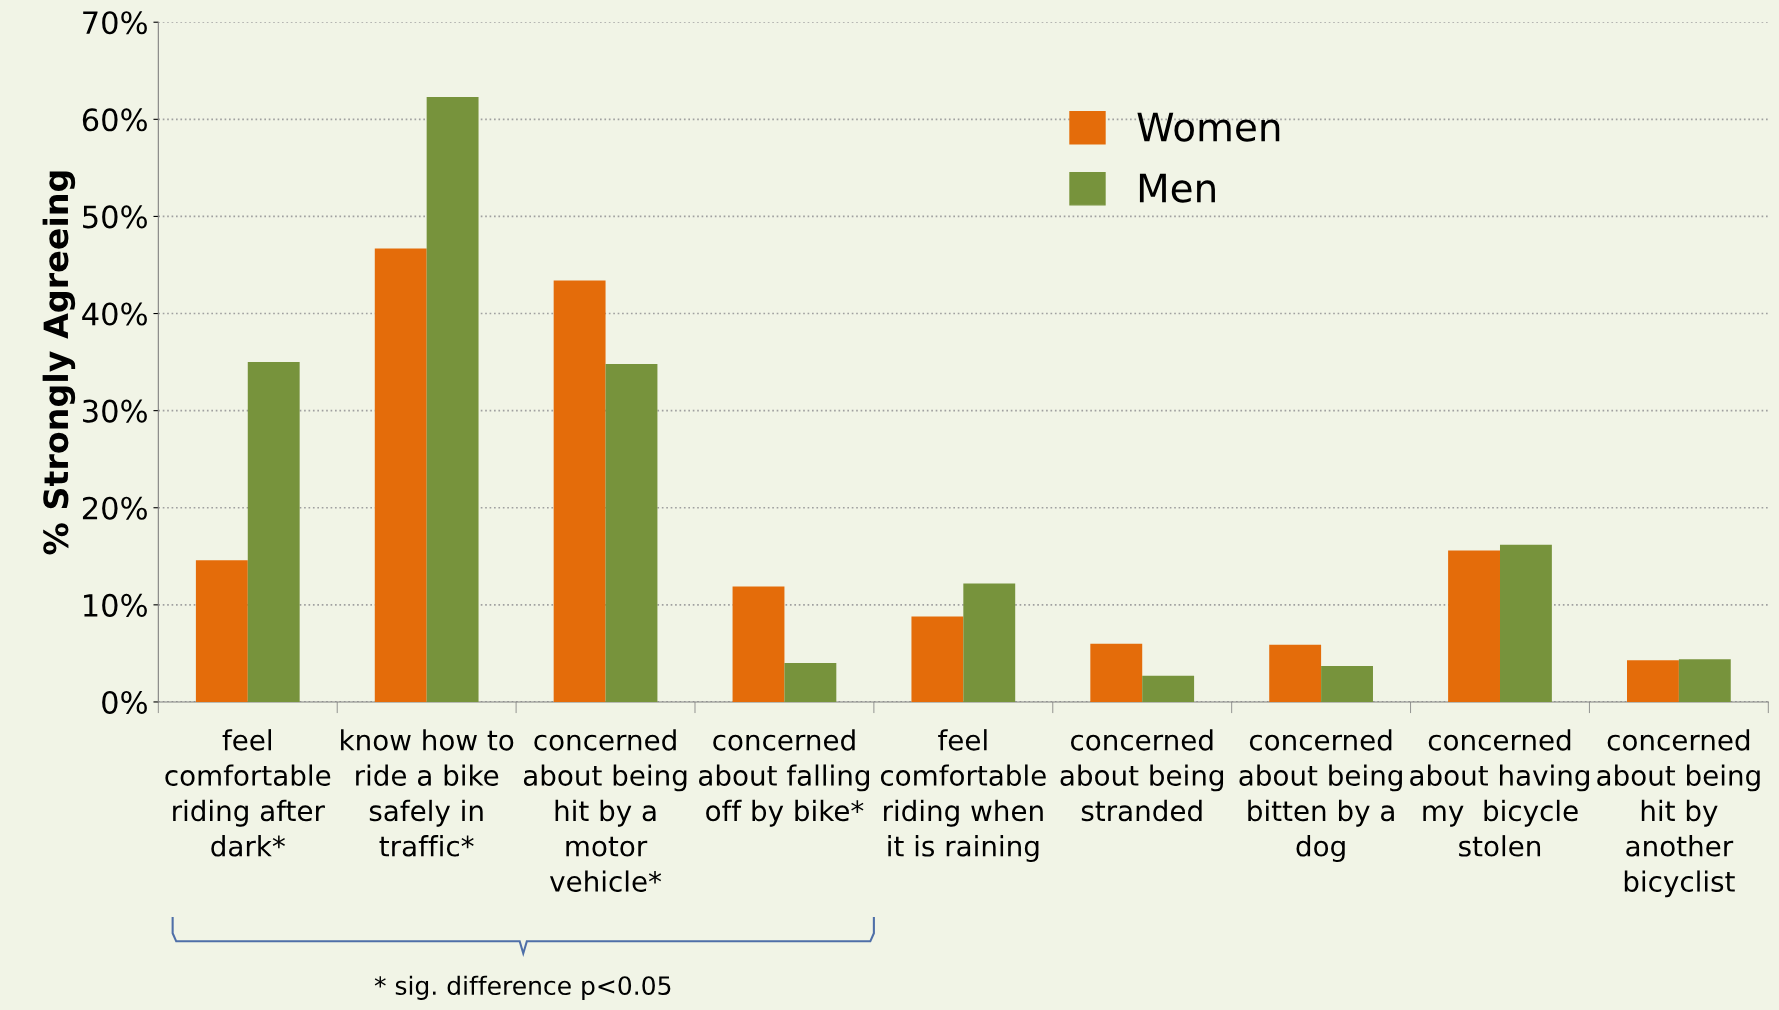 The height and width of the screenshot is (1010, 1779). Describe the element at coordinates (963, 795) in the screenshot. I see `x-tick-label: feel comfortable riding when it is raining` at that location.